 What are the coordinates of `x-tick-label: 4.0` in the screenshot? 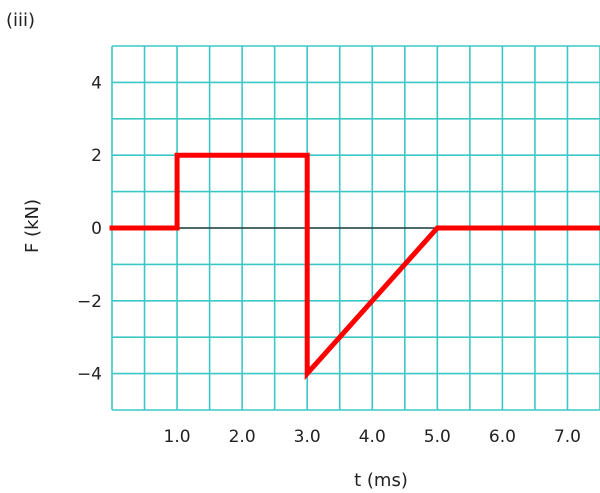 It's located at (372, 437).